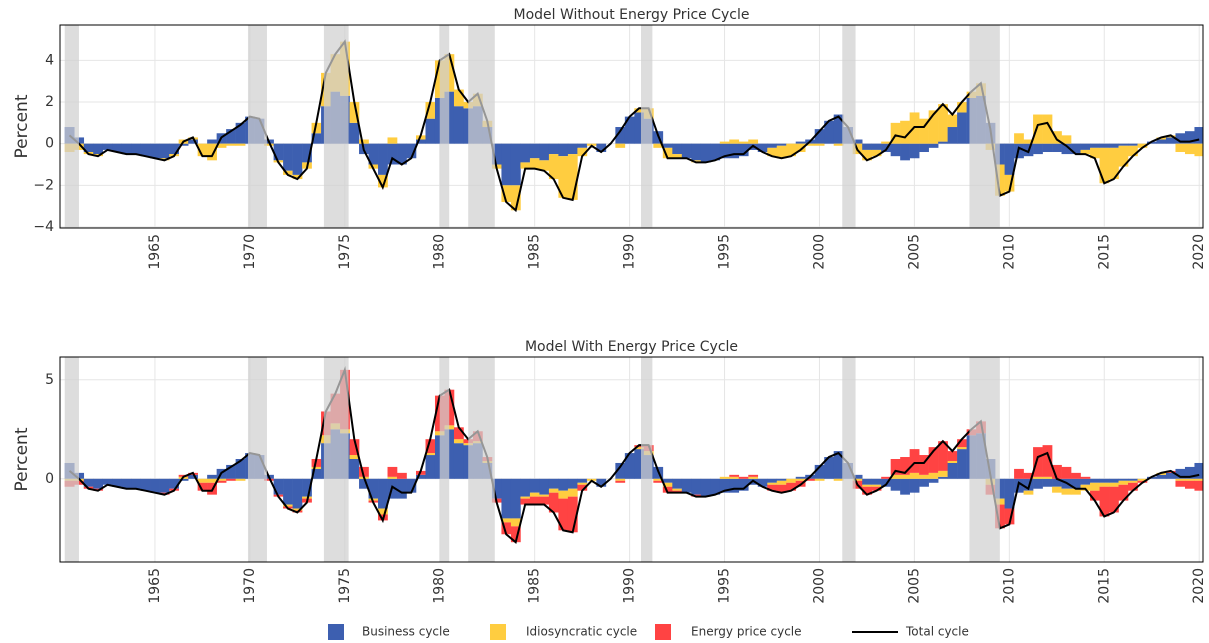 The height and width of the screenshot is (643, 1209). I want to click on x-tick-label: 2005, so click(914, 252).